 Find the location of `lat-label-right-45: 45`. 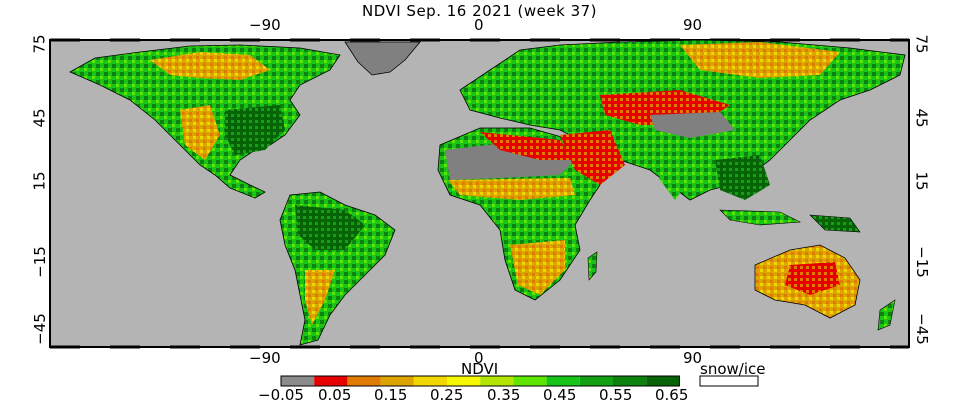

lat-label-right-45: 45 is located at coordinates (921, 118).